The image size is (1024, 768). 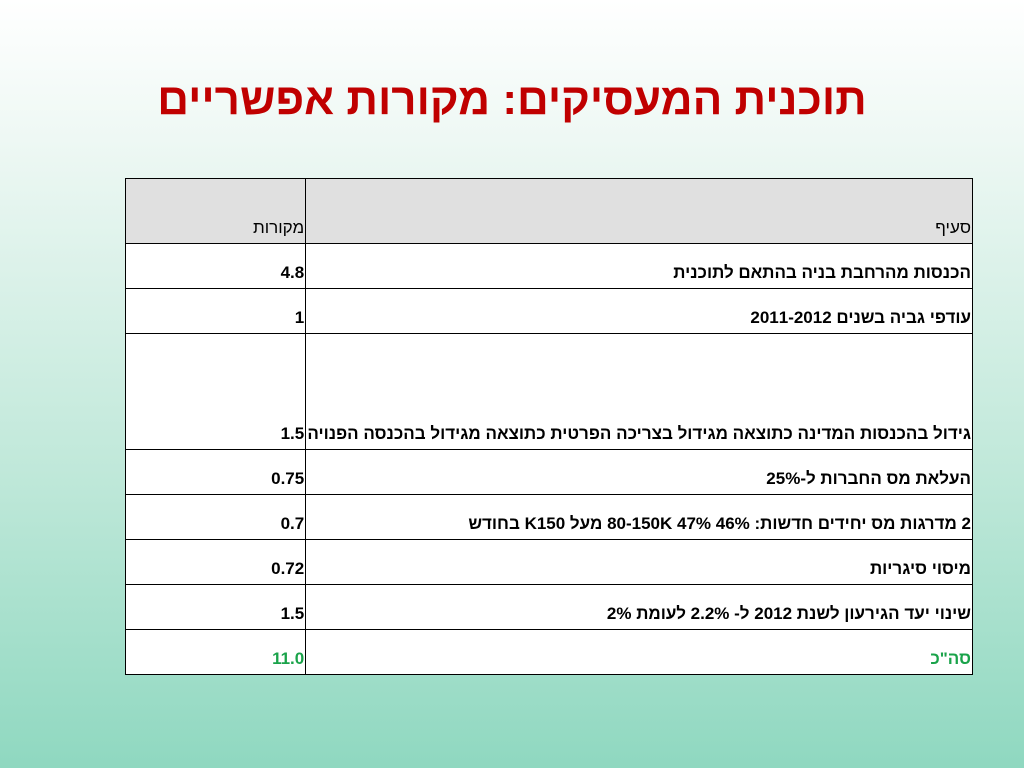 What do you see at coordinates (639, 652) in the screenshot?
I see `total-label: סה"כ` at bounding box center [639, 652].